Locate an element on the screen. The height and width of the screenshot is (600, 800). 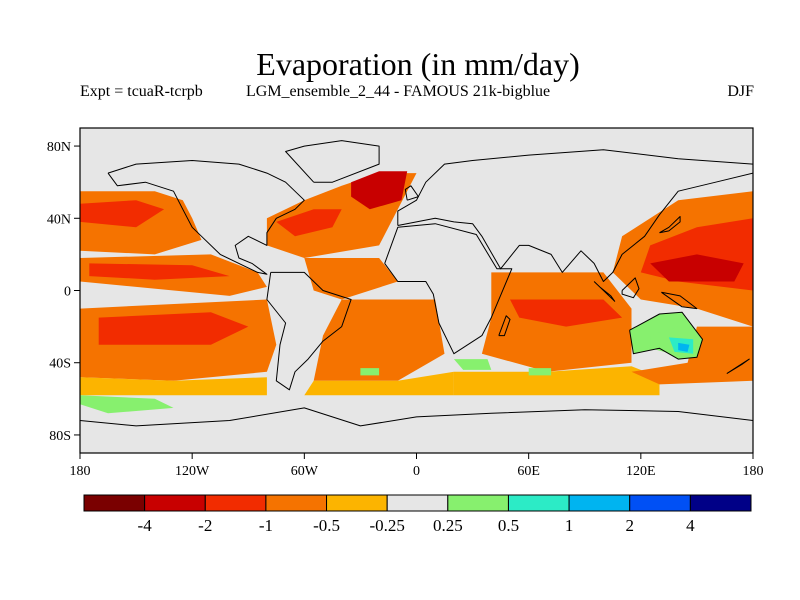
colorbar-label: 2 is located at coordinates (629, 525).